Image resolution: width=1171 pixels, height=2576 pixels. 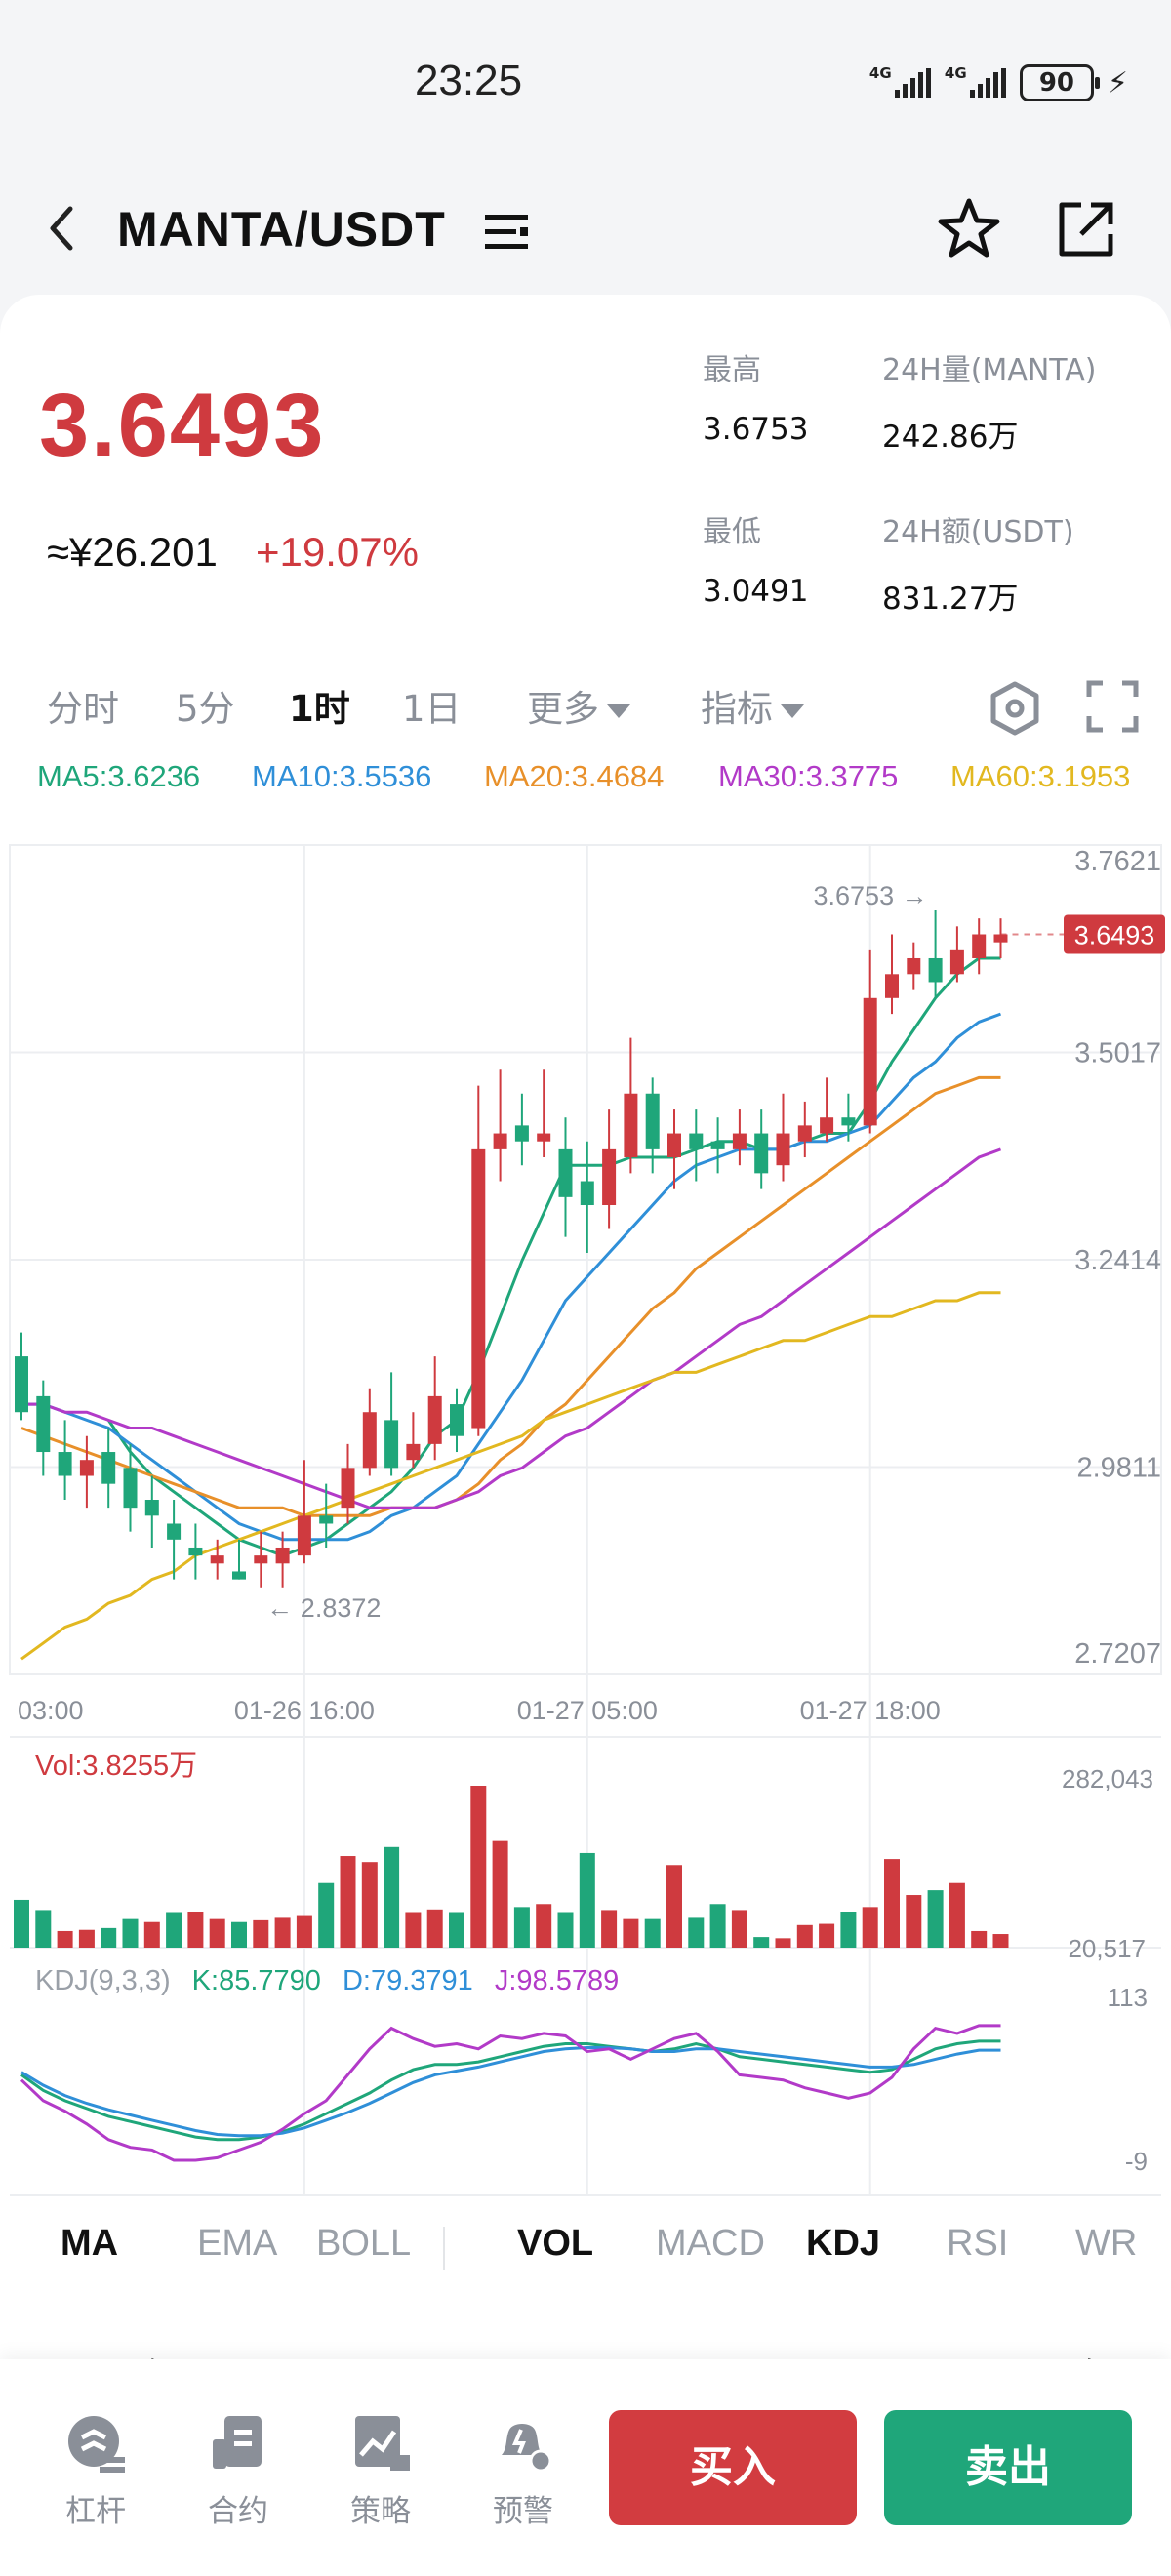 What do you see at coordinates (555, 2243) in the screenshot?
I see `tab-vol: VOL` at bounding box center [555, 2243].